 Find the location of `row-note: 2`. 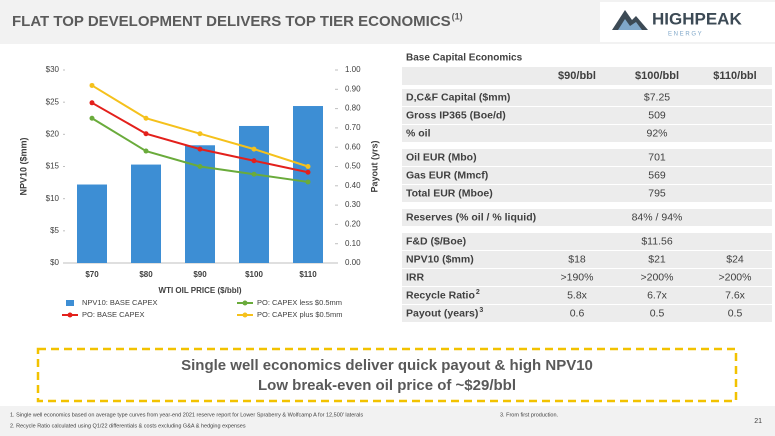

row-note: 2 is located at coordinates (478, 292).